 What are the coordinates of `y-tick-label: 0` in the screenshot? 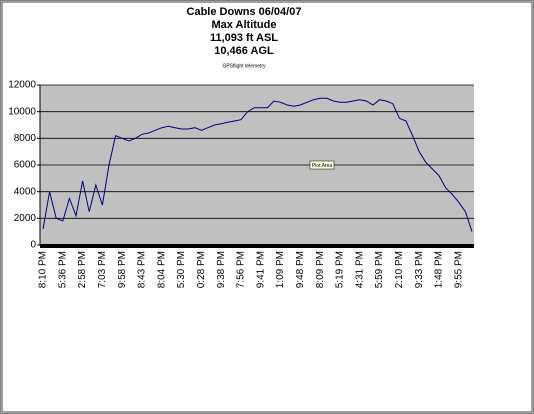 It's located at (33, 245).